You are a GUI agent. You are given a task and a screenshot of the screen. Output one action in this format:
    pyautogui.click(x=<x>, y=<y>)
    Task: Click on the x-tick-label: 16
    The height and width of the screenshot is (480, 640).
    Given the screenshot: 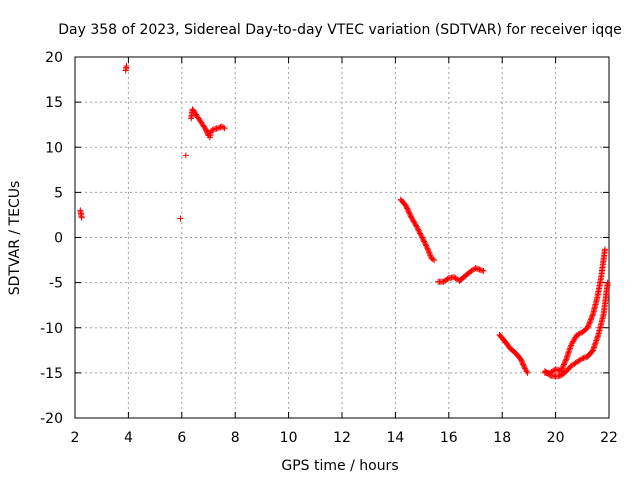 What is the action you would take?
    pyautogui.click(x=449, y=438)
    